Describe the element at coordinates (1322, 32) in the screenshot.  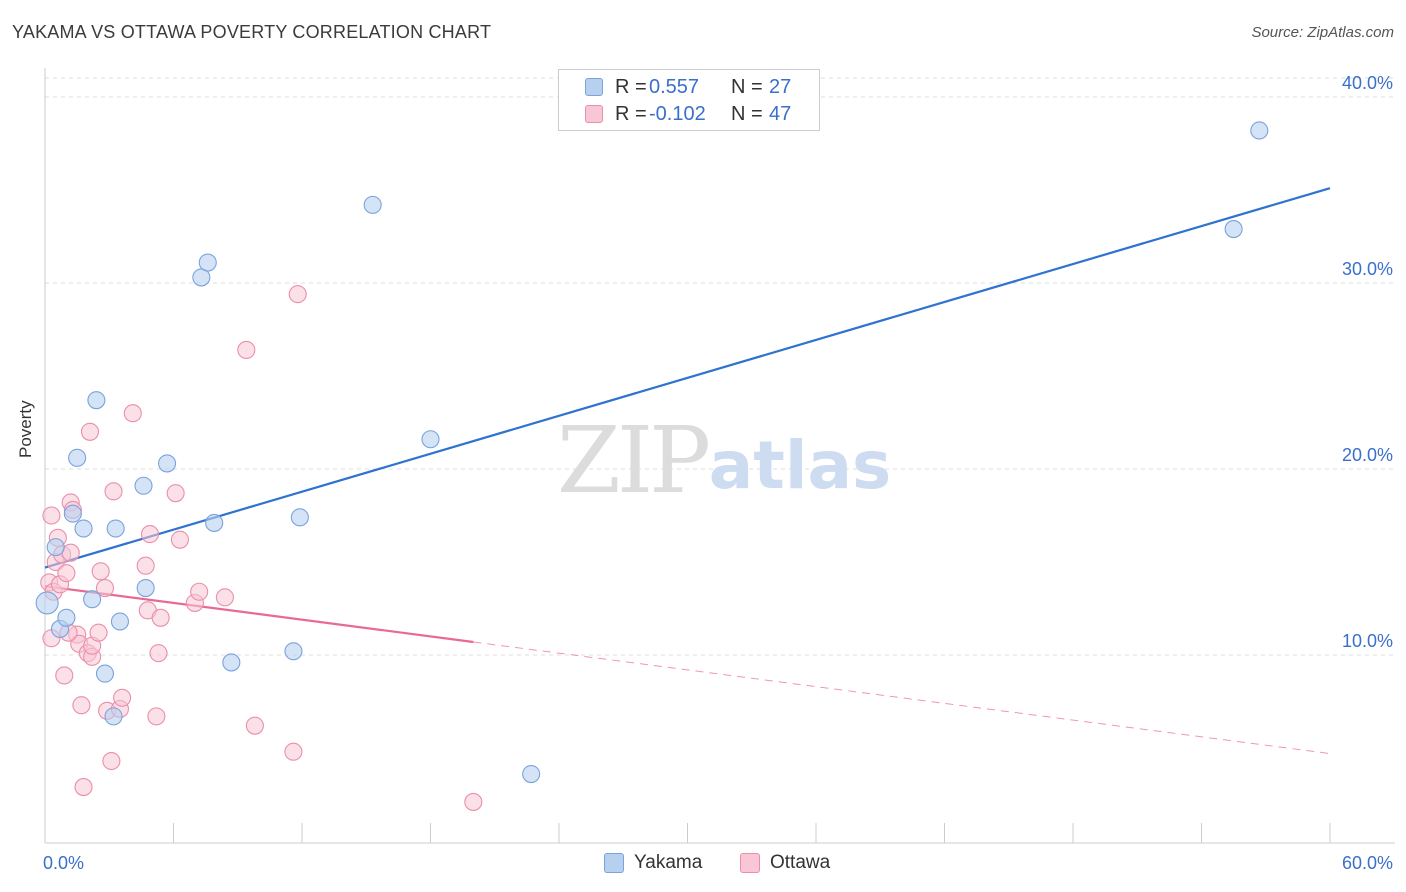
I see `source-credit: Source: ZipAtlas.com` at that location.